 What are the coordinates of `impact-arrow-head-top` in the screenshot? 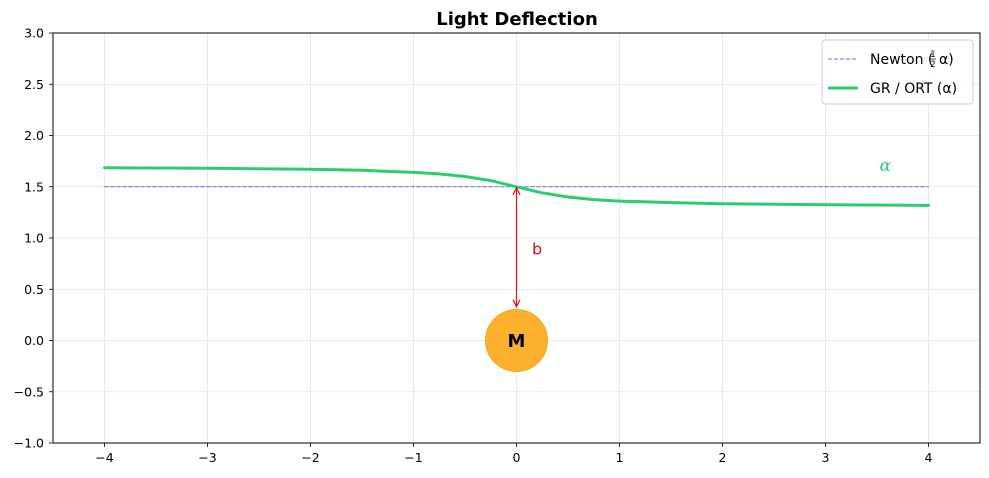 It's located at (516, 191).